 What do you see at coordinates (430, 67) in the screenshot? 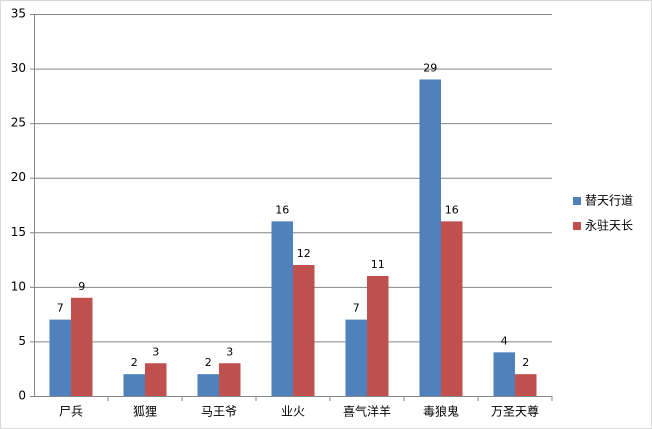
I see `data-label: 29` at bounding box center [430, 67].